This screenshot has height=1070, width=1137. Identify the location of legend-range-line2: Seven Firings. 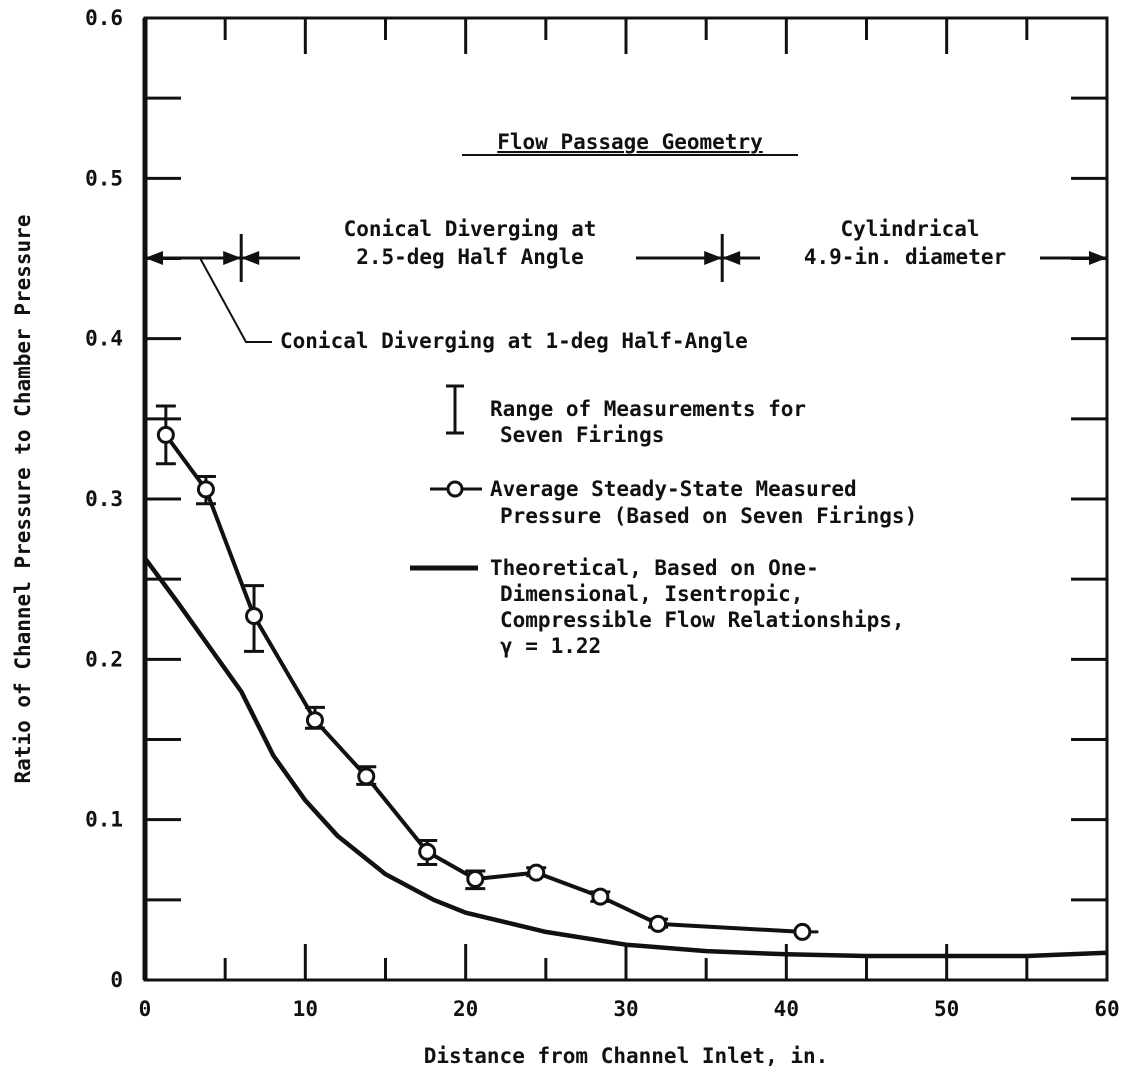
(582, 435).